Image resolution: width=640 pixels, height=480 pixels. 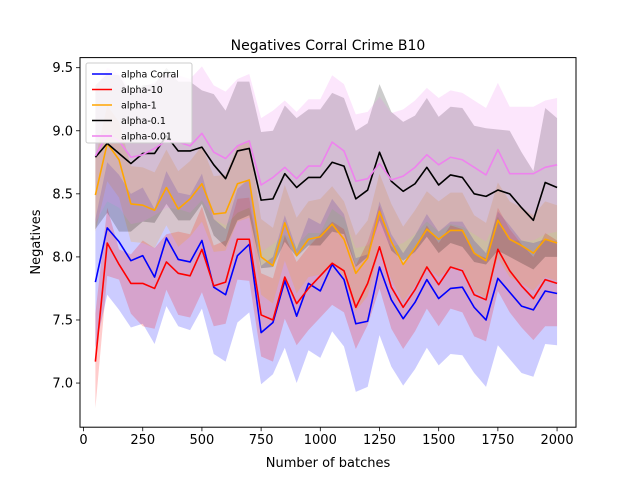 I want to click on legend-label-alpha-0-1: alpha-0.1, so click(x=143, y=121).